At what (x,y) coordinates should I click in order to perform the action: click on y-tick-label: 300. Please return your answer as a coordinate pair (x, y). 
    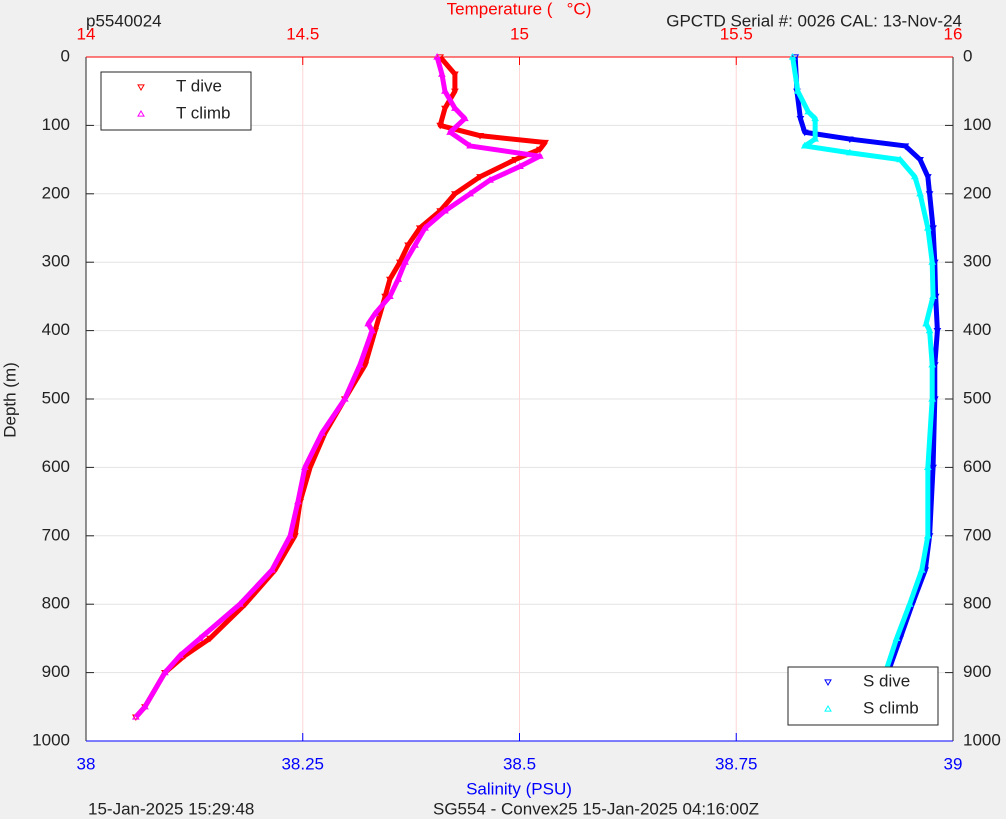
    Looking at the image, I should click on (56, 261).